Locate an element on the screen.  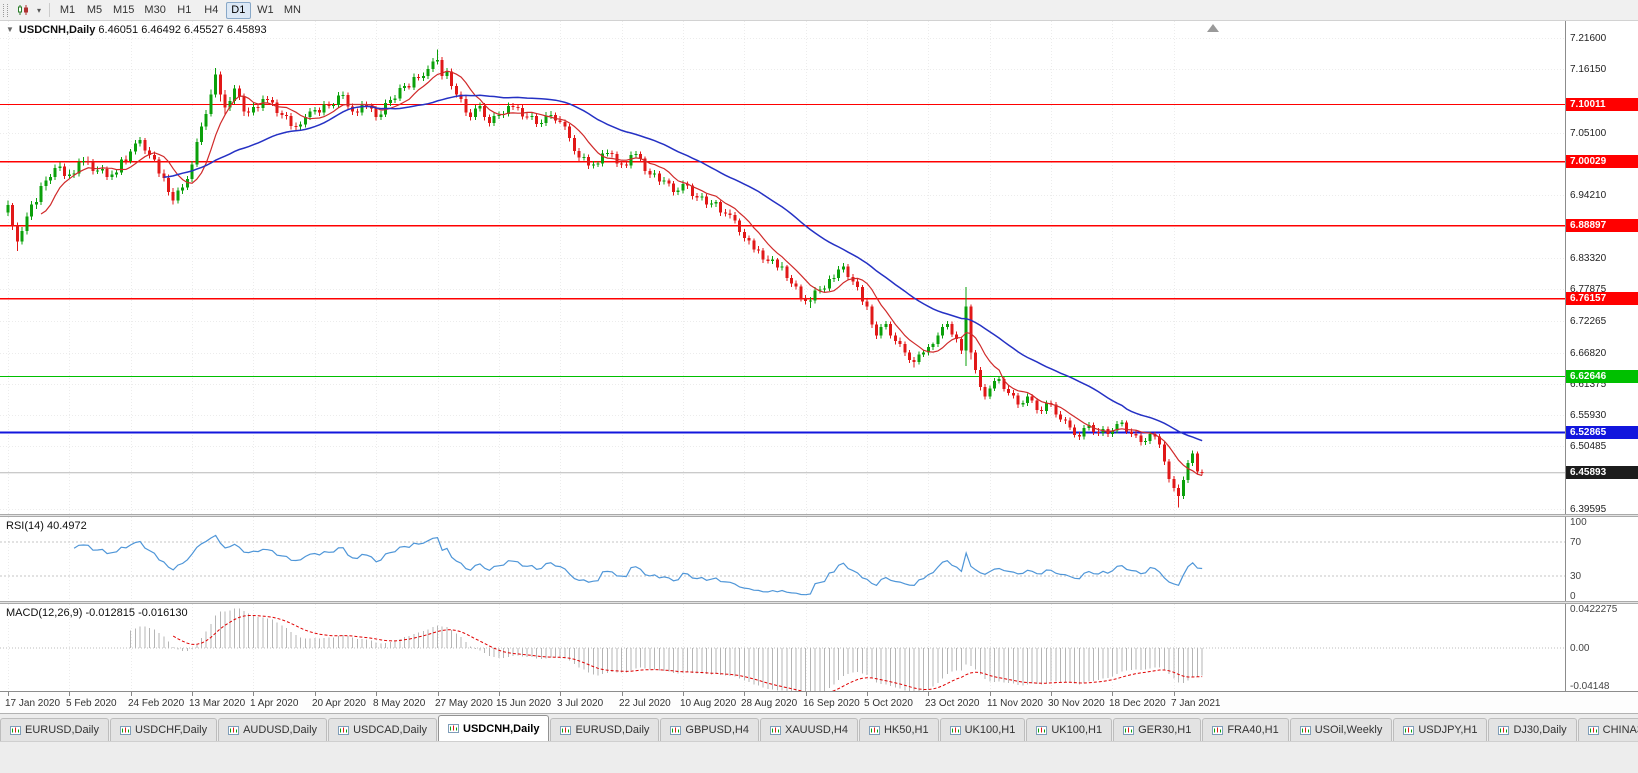
chart-tab-fra40-h1: FRA40,H1 is located at coordinates (1245, 729).